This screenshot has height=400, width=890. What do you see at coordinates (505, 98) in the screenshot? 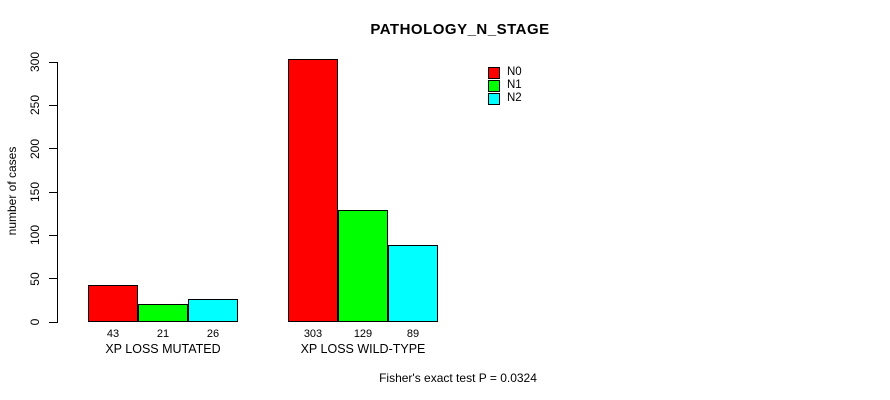
I see `legend-item-n2: N2` at bounding box center [505, 98].